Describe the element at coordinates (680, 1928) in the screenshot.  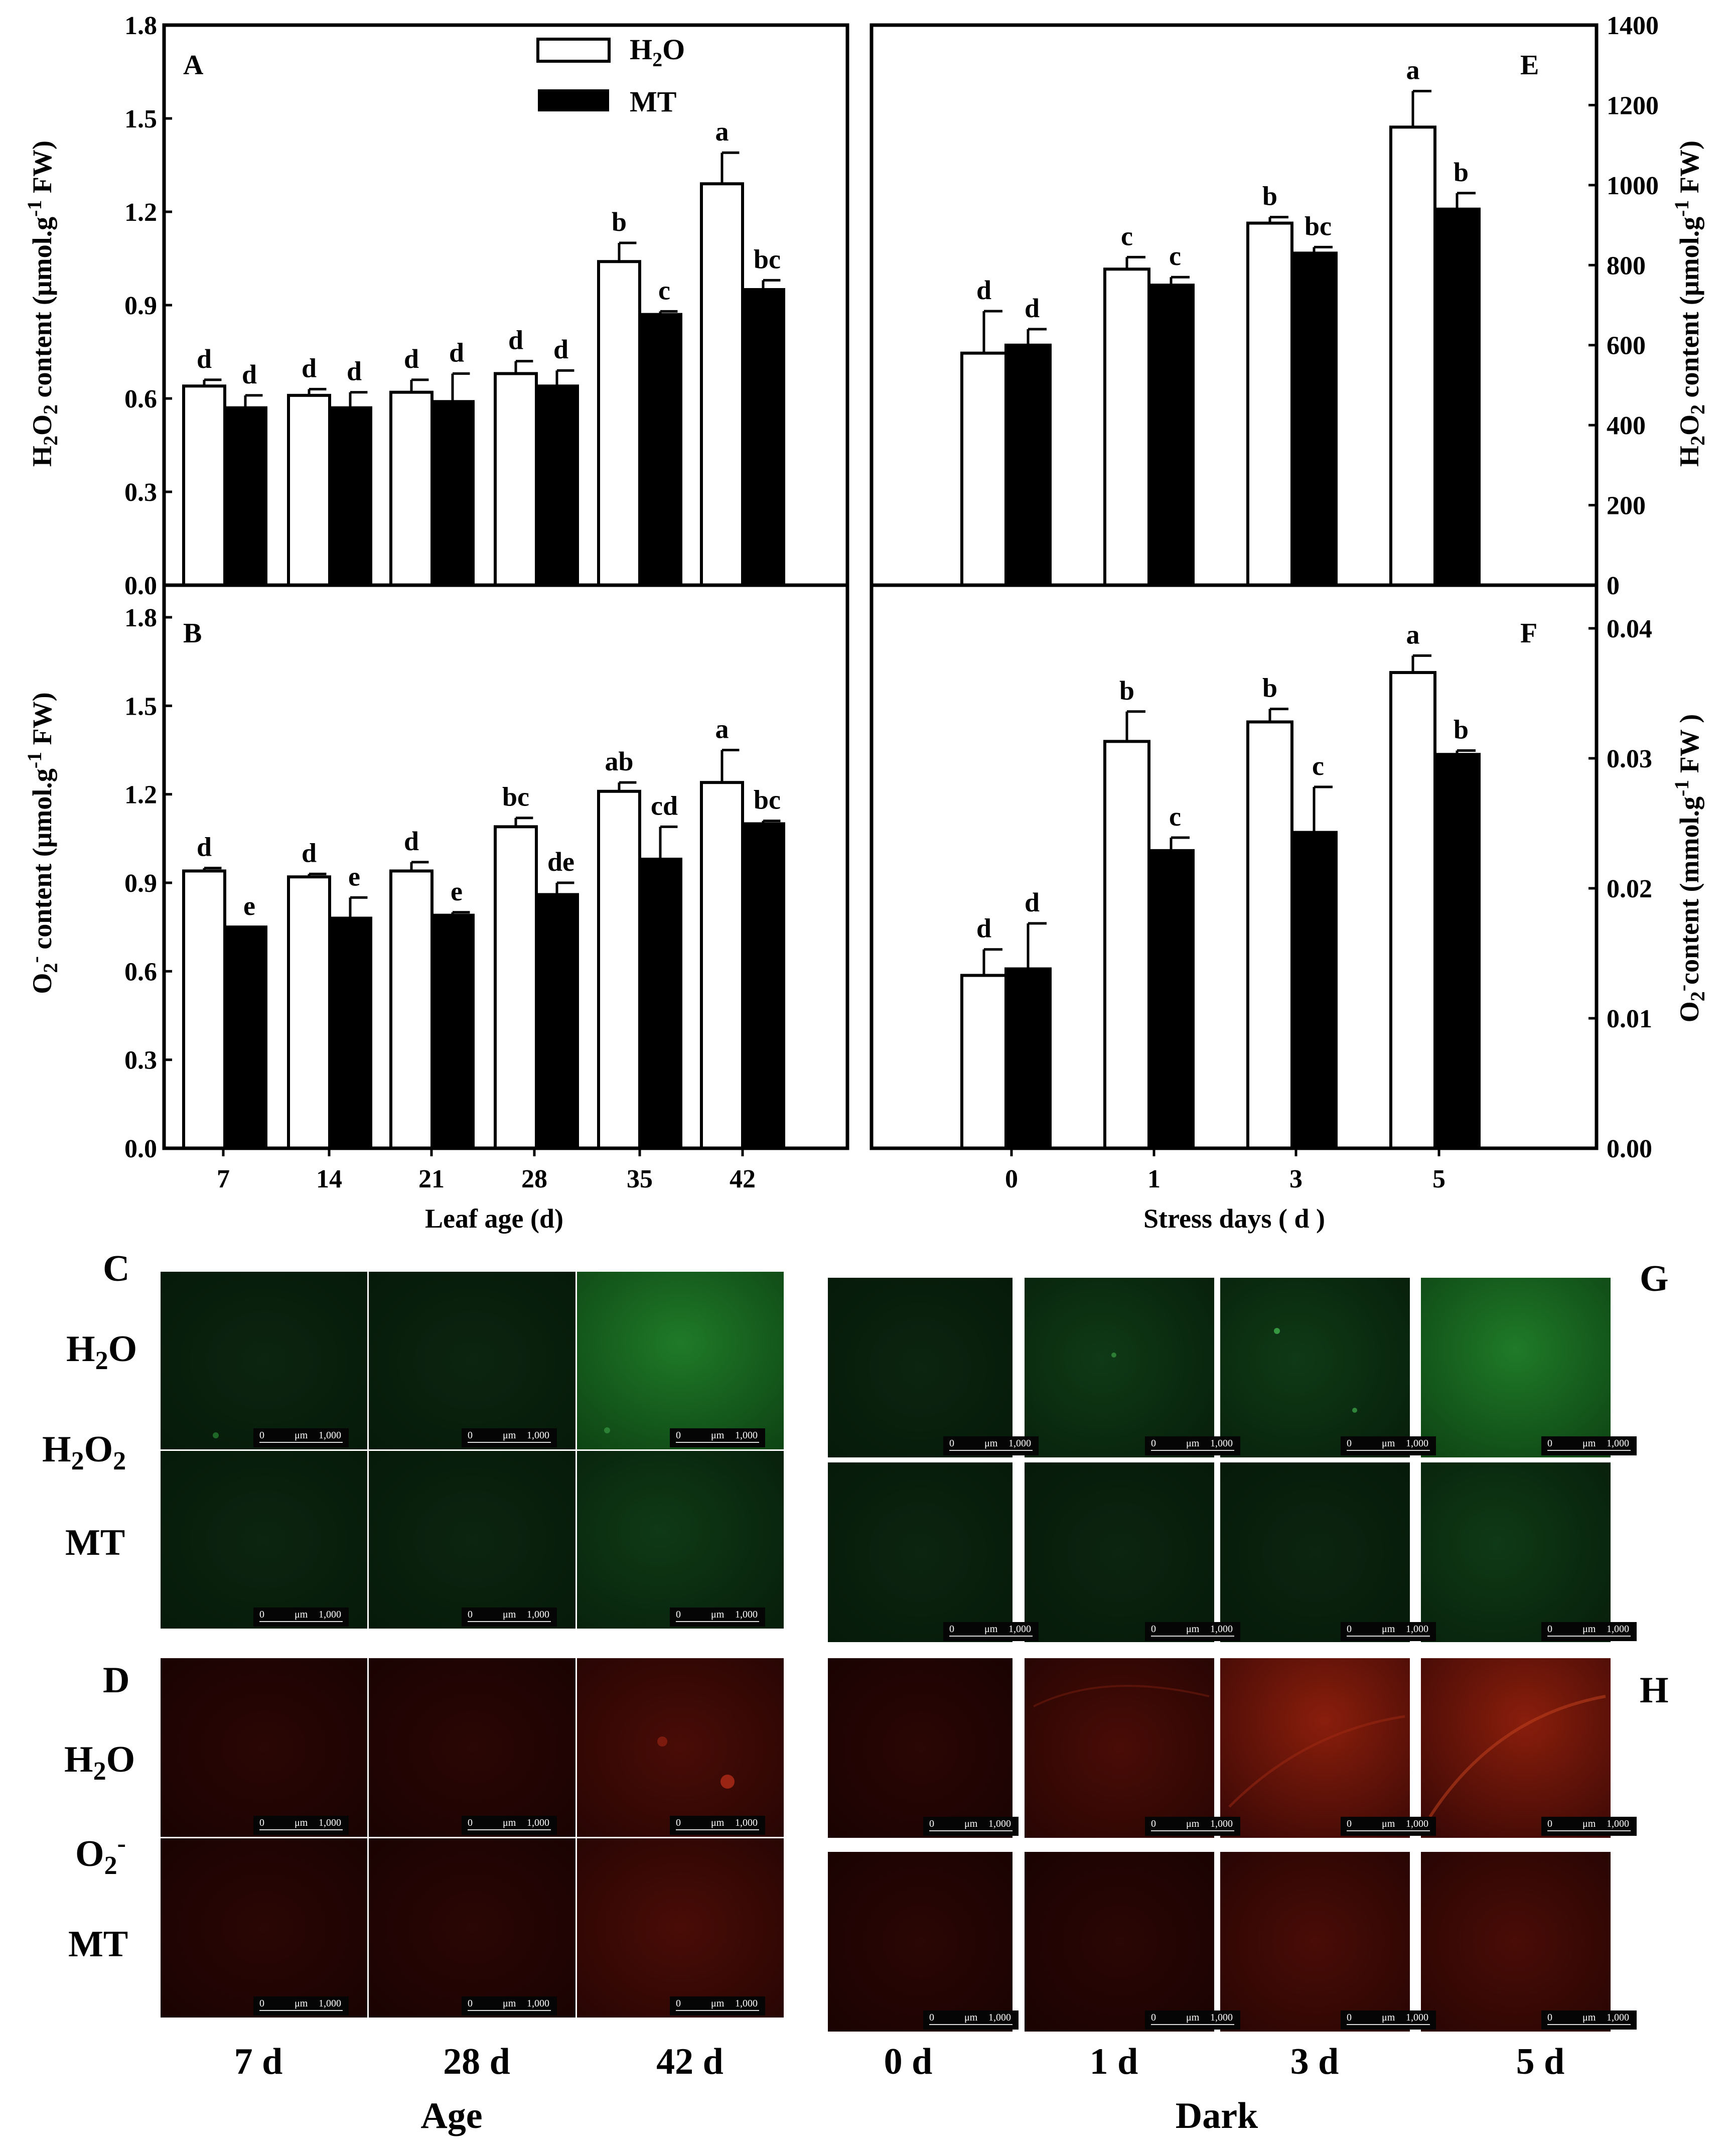
I see `micrograph-o2-mt-42d` at that location.